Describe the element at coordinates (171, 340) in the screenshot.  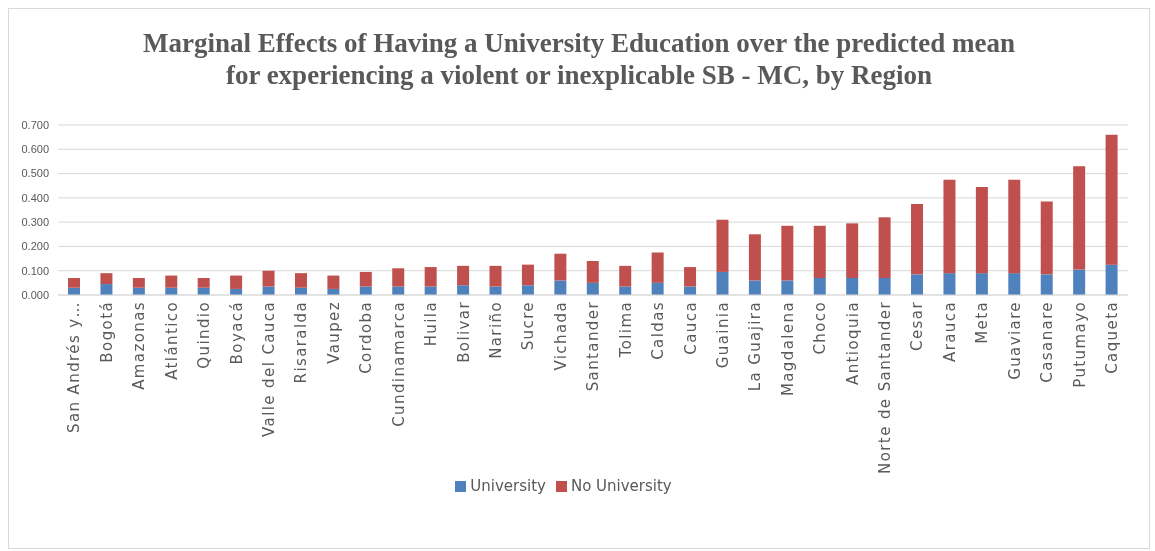
I see `x-tick-label: Atlántico` at that location.